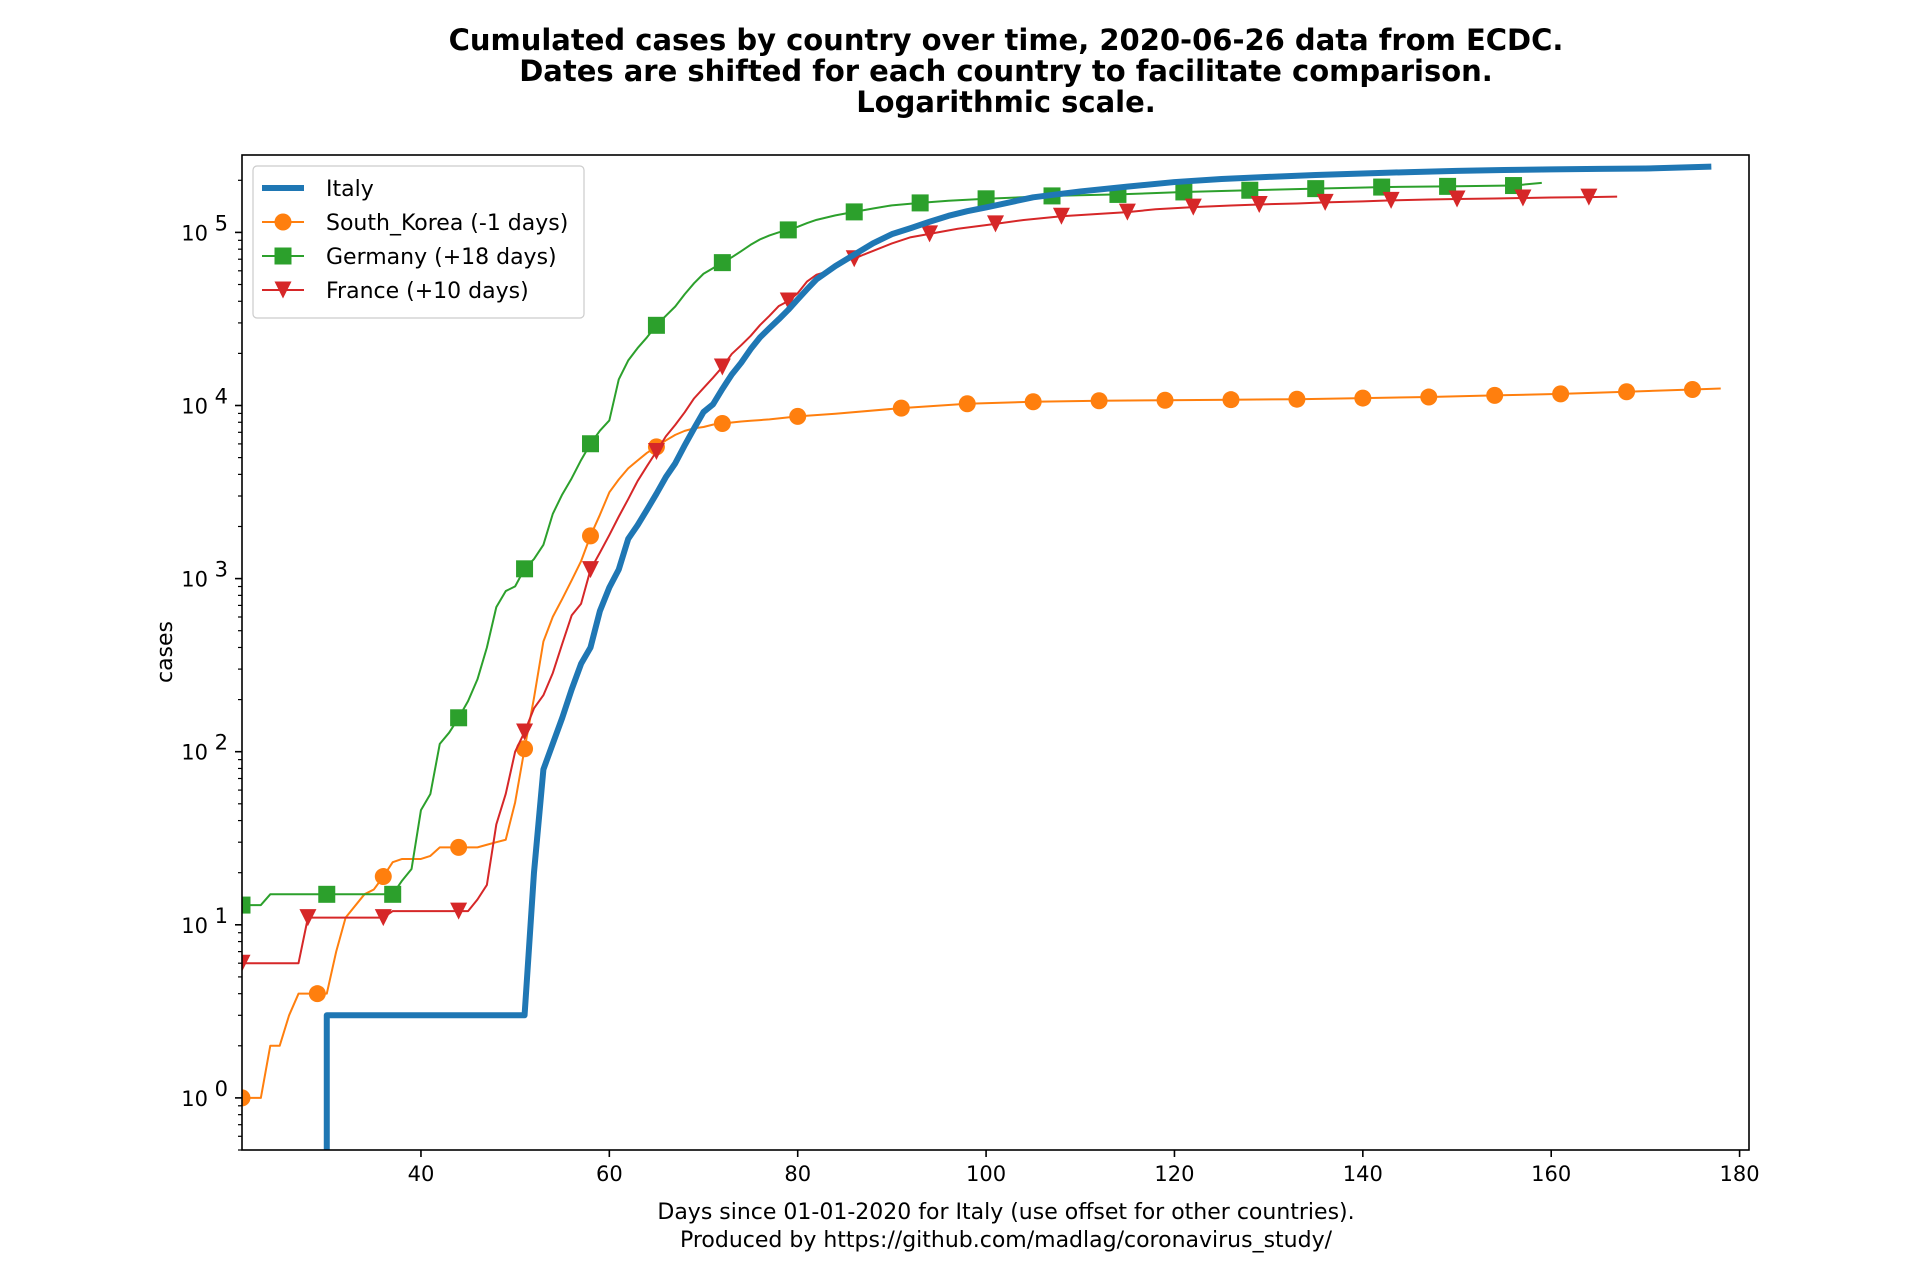  I want to click on legend-label: Germany (+18 days), so click(441, 257).